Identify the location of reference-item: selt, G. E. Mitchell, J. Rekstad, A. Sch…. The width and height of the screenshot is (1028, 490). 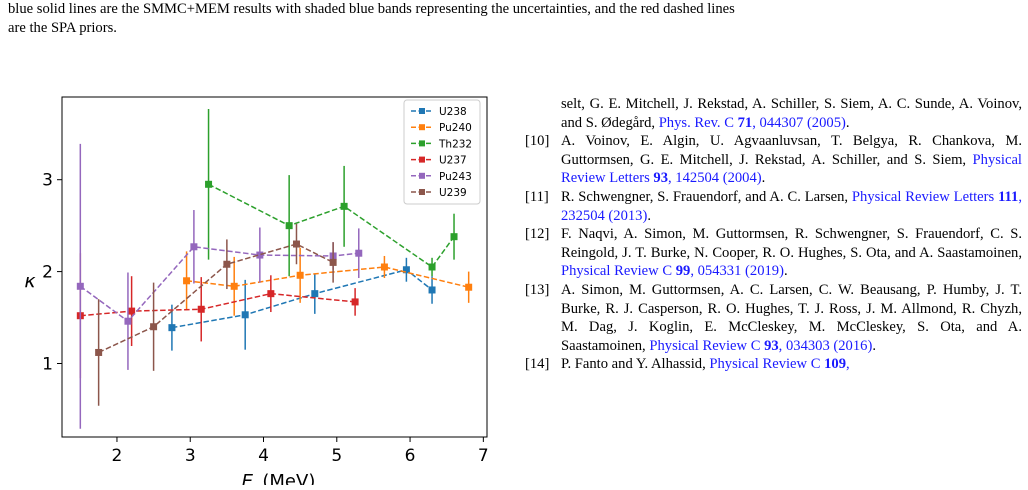
(773, 113).